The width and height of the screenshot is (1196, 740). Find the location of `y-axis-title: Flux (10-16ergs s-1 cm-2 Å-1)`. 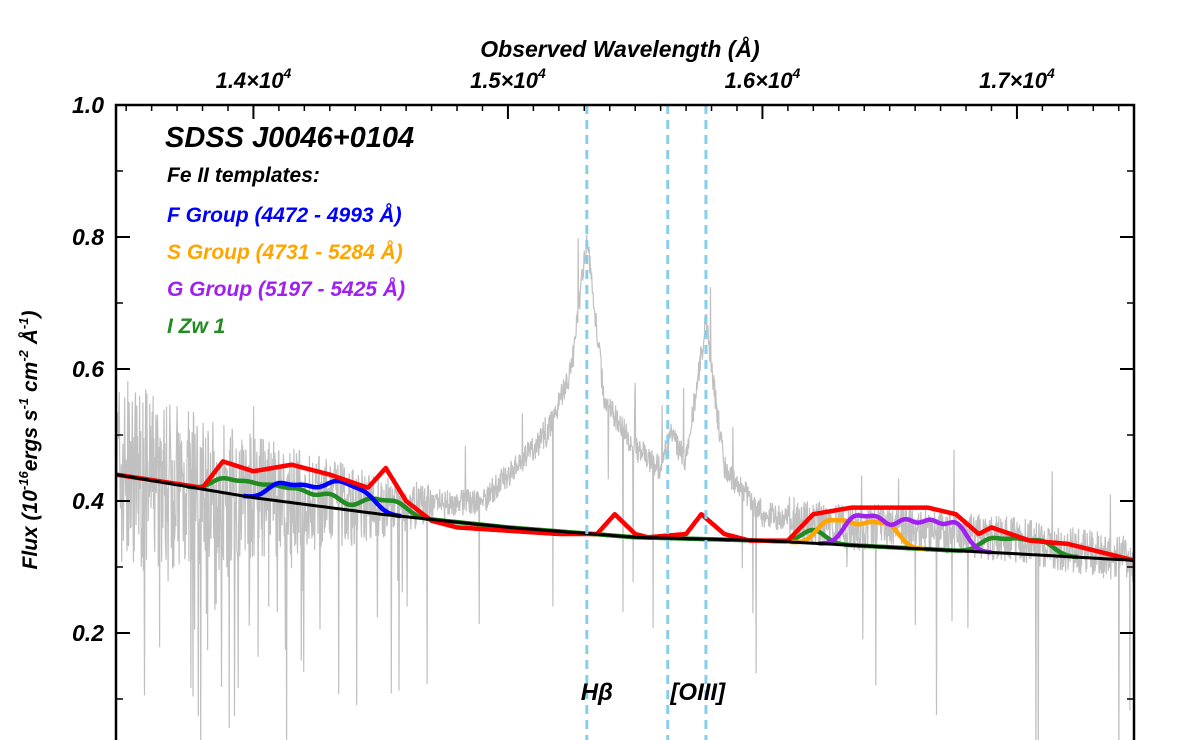

y-axis-title: Flux (10-16ergs s-1 cm-2 Å-1) is located at coordinates (29, 440).